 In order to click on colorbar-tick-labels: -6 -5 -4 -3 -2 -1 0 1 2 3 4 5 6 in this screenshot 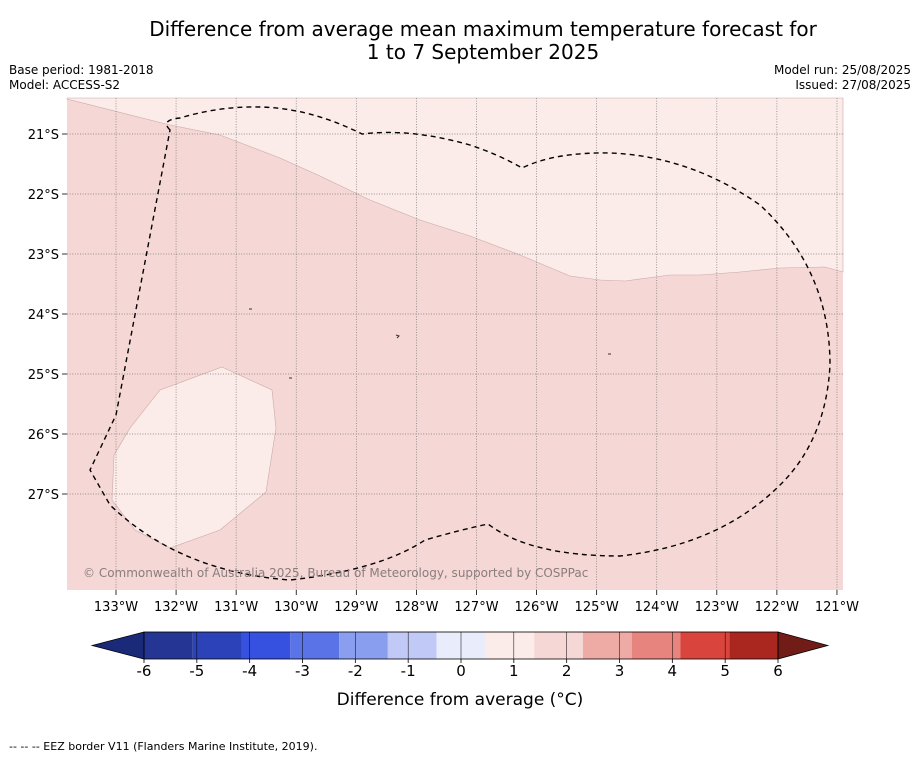, I will do `click(460, 669)`.